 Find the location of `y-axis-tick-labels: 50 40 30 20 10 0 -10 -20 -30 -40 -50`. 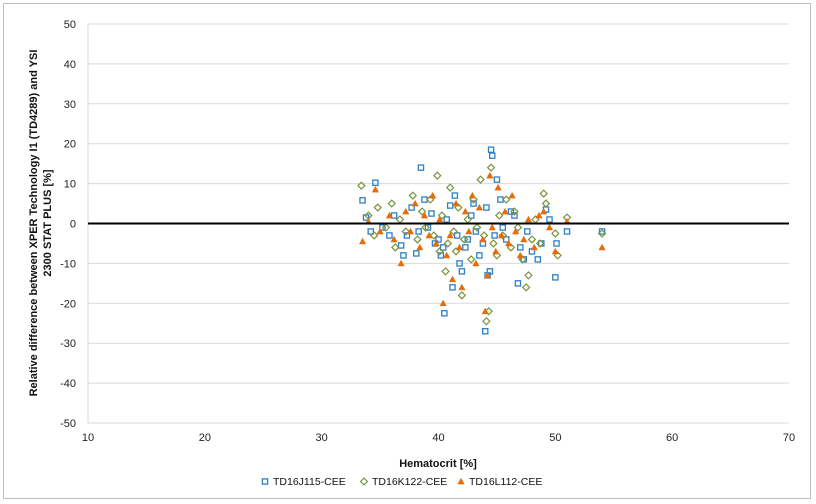

y-axis-tick-labels: 50 40 30 20 10 0 -10 -20 -30 -40 -50 is located at coordinates (68, 224).